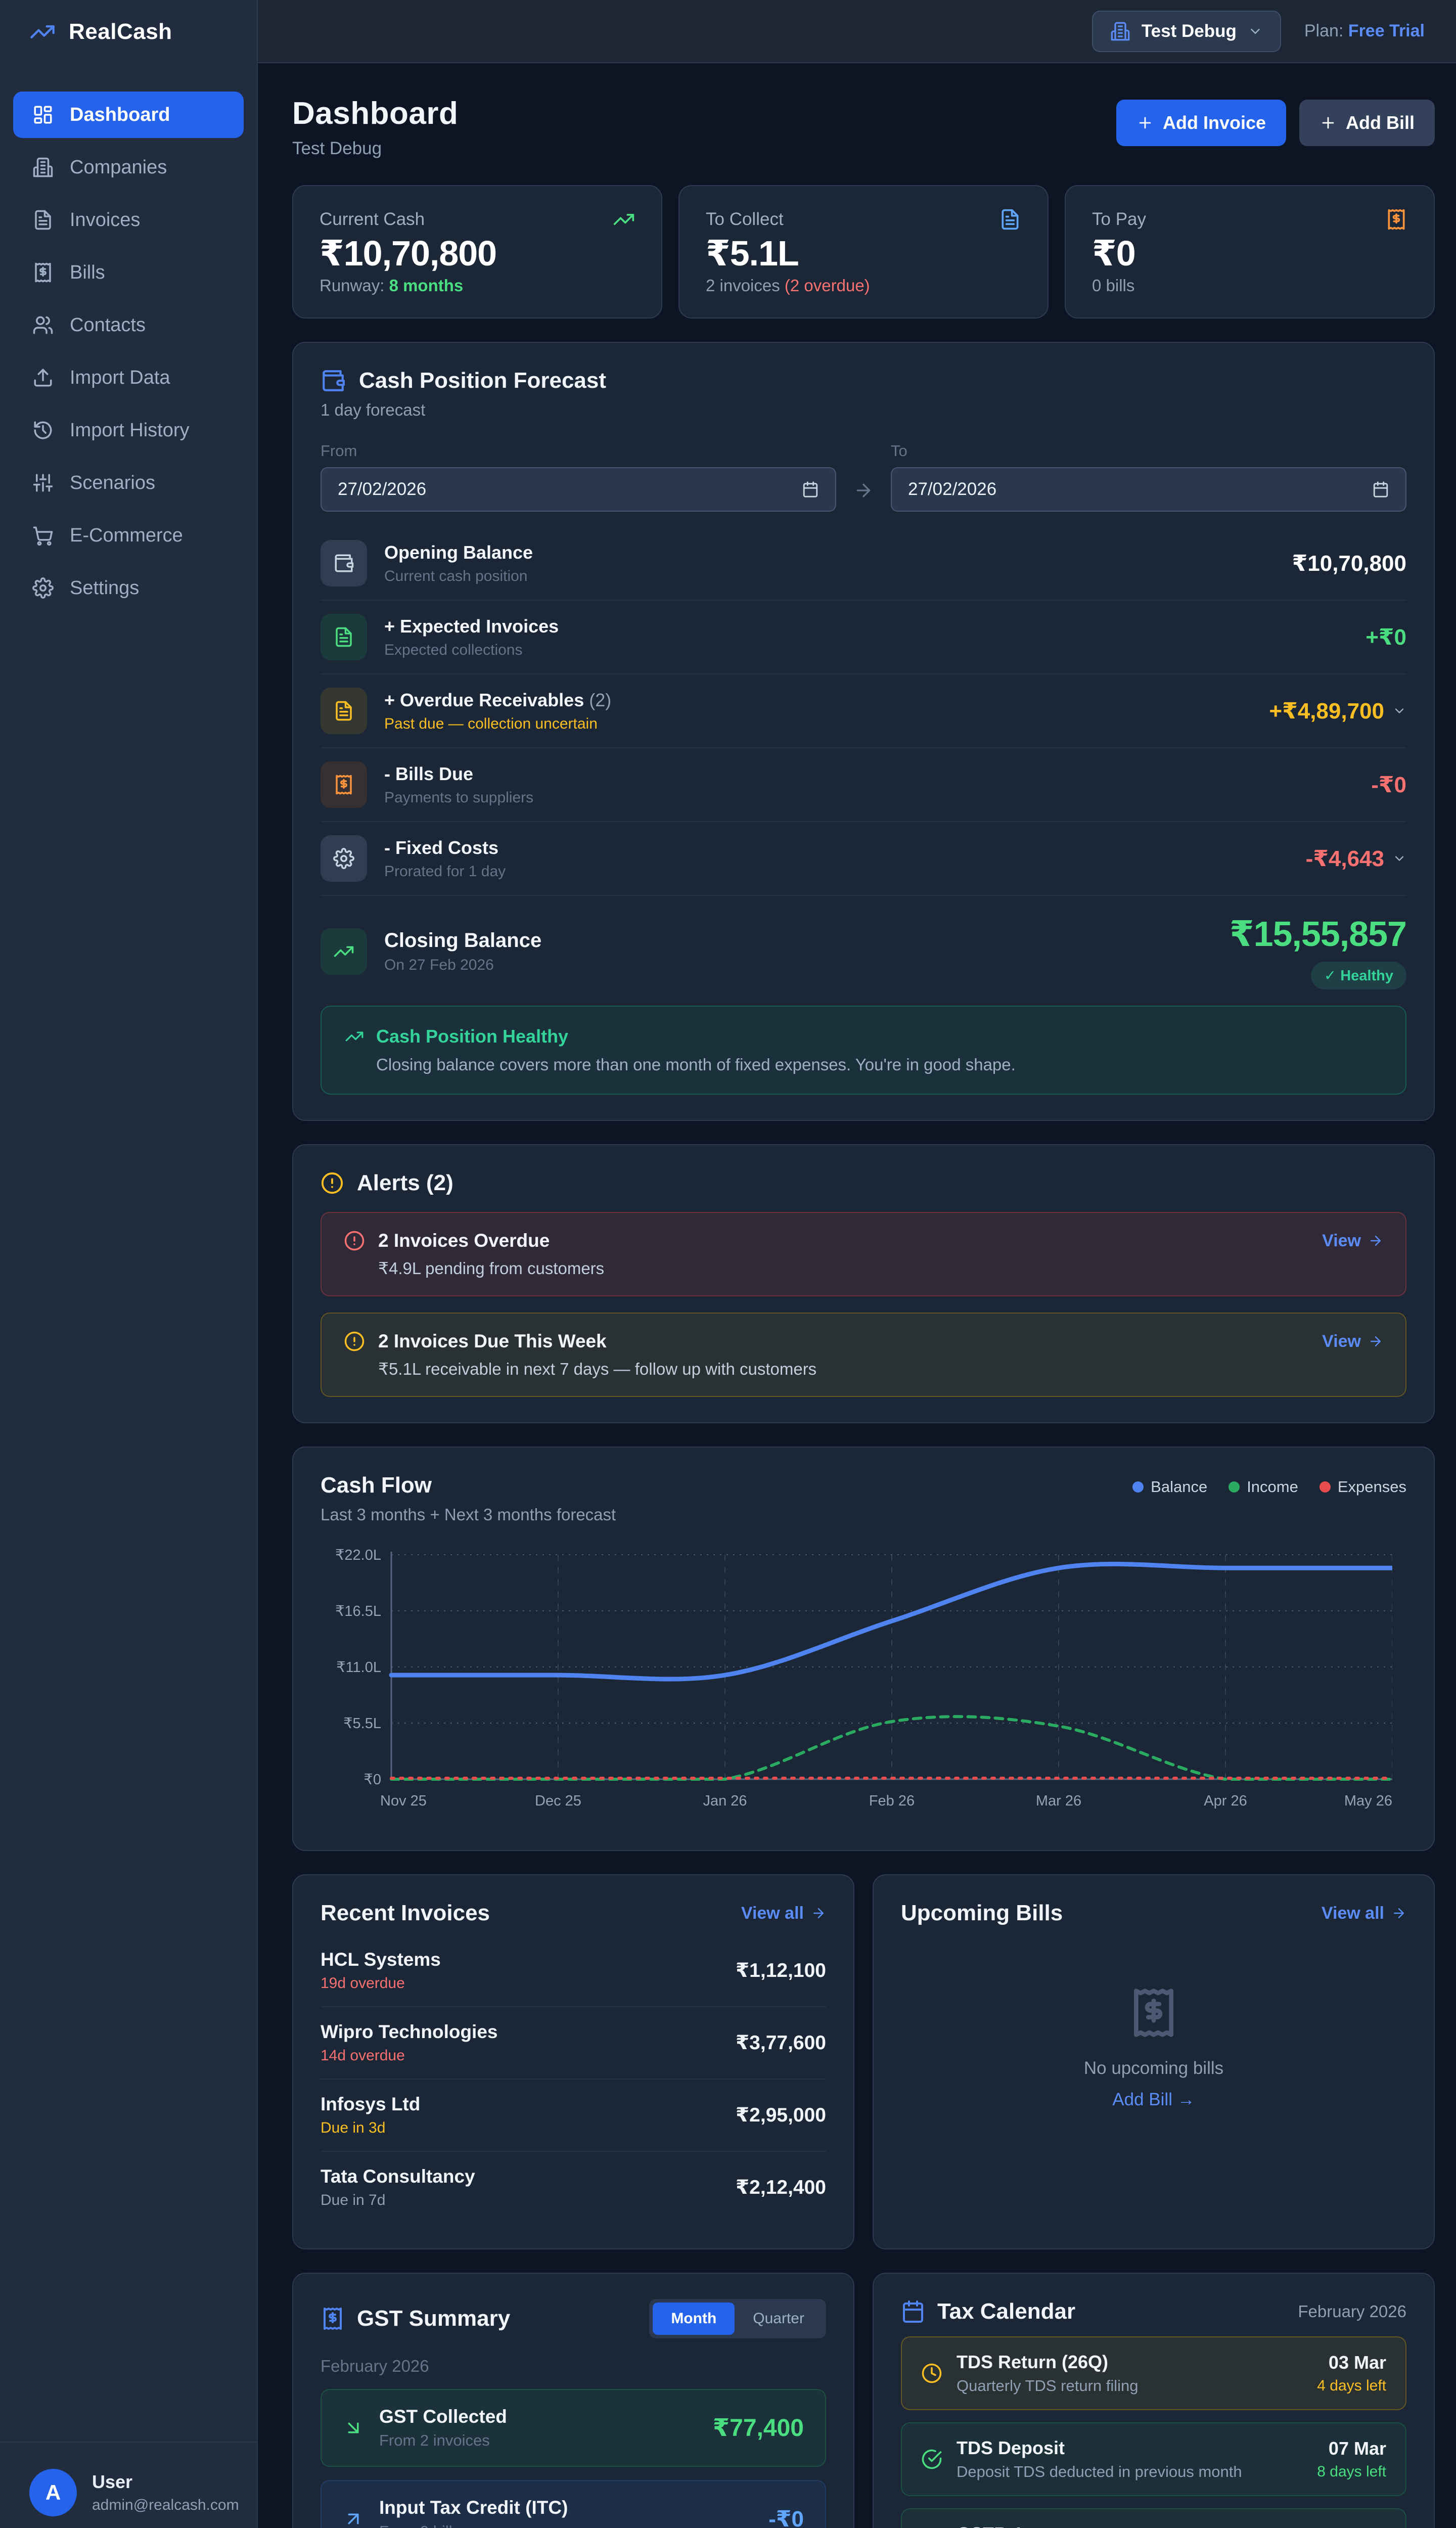 This screenshot has height=2528, width=1456. I want to click on company-switcher: Test Debug, so click(1186, 31).